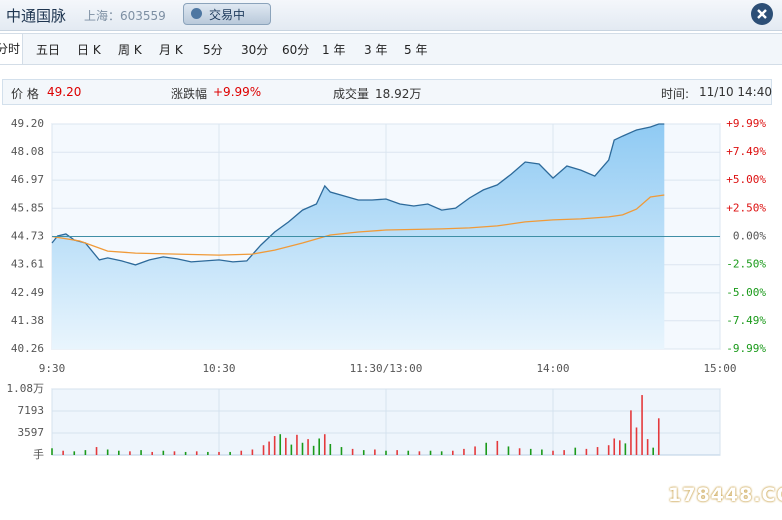  I want to click on tab-bar: 分时 五日 日 K 周 K 月 K 5分 30分 60分 1 年 3 年 5 年, so click(391, 49).